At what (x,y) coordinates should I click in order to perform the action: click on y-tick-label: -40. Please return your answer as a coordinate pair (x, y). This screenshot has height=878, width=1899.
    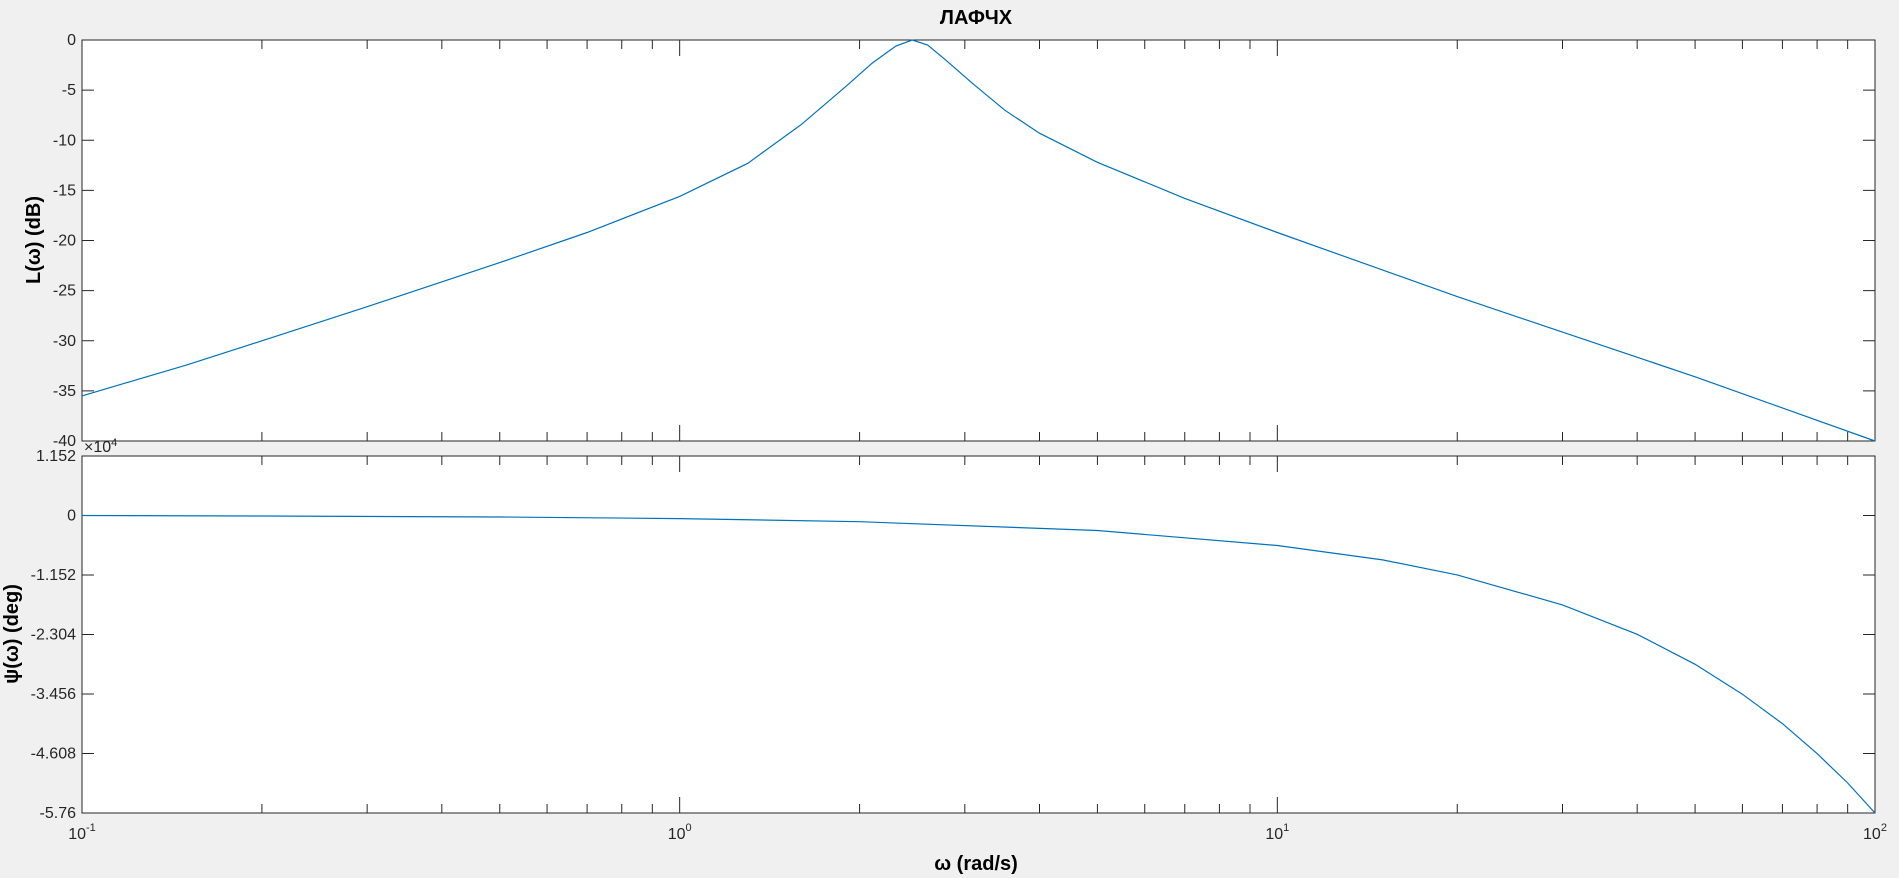
    Looking at the image, I should click on (64, 441).